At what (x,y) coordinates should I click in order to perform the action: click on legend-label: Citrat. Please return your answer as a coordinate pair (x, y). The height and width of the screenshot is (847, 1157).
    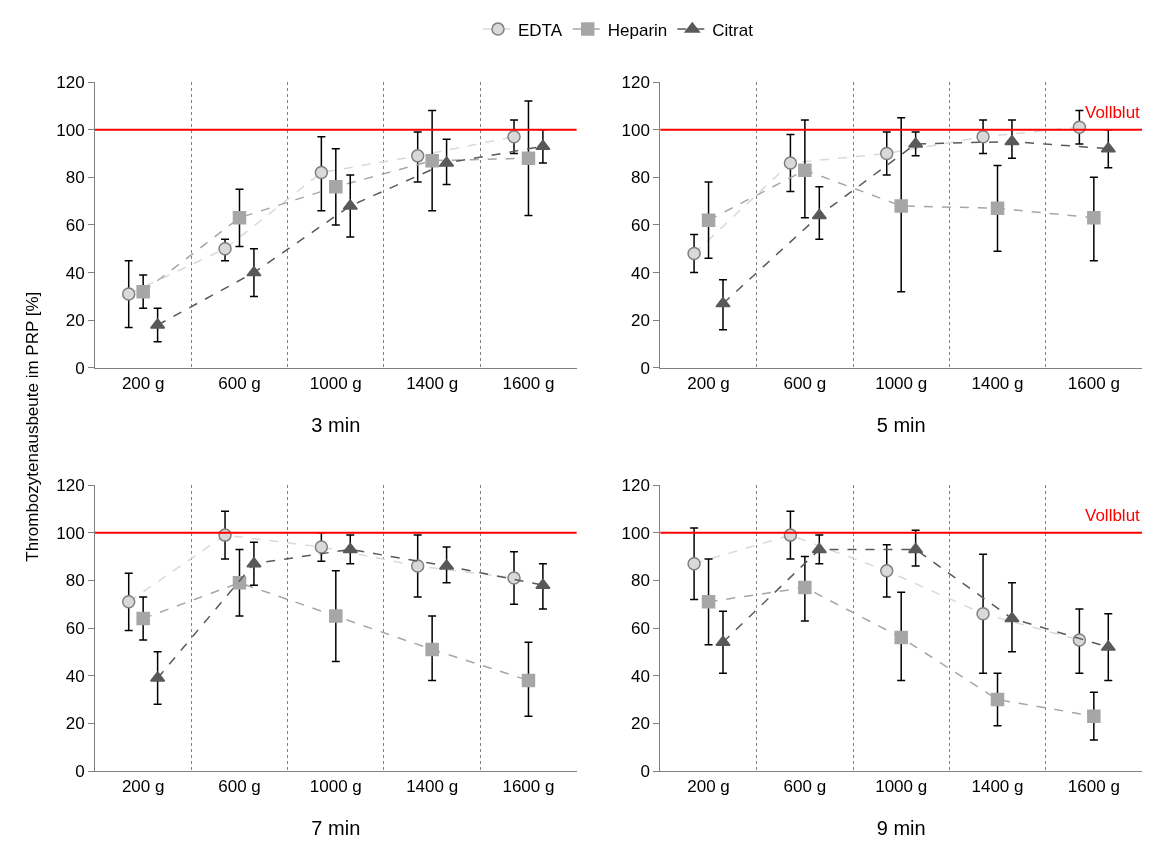
    Looking at the image, I should click on (733, 30).